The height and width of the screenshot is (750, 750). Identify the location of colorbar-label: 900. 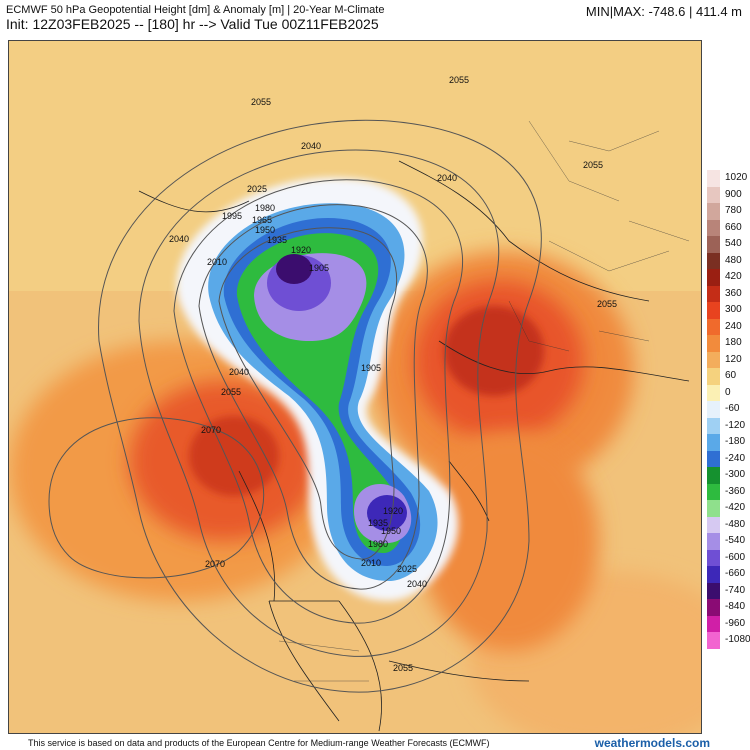
(733, 194).